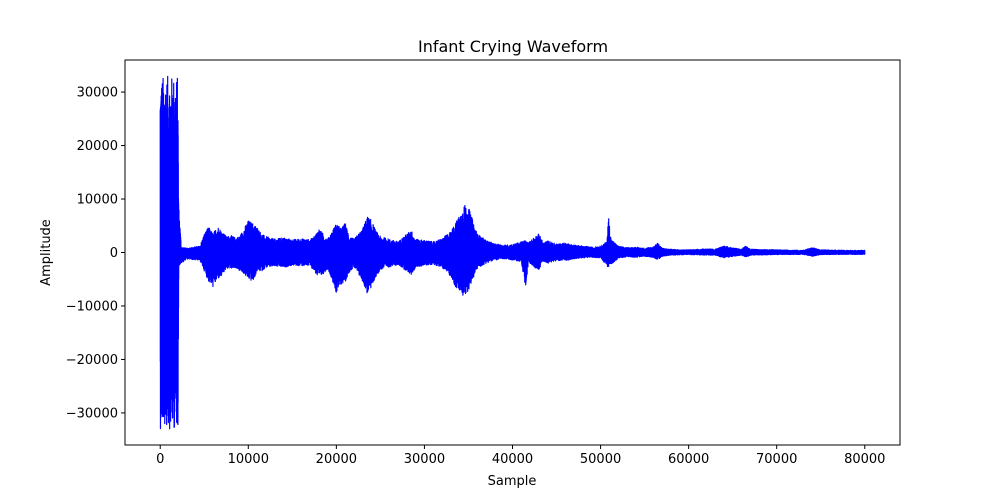  What do you see at coordinates (92, 413) in the screenshot?
I see `y-tick-label: −30000` at bounding box center [92, 413].